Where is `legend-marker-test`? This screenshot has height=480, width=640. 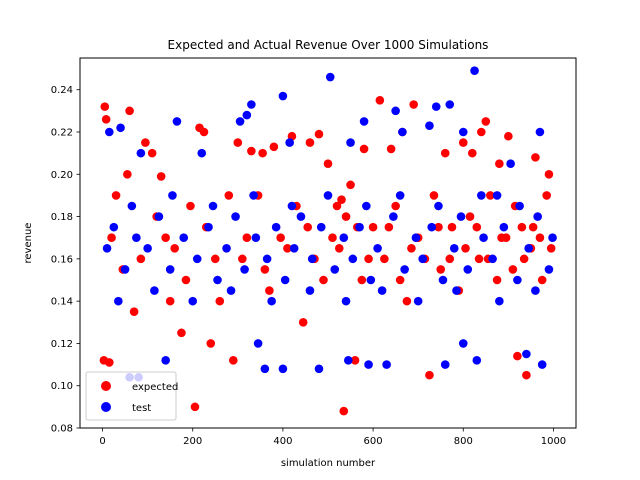
legend-marker-test is located at coordinates (106, 407).